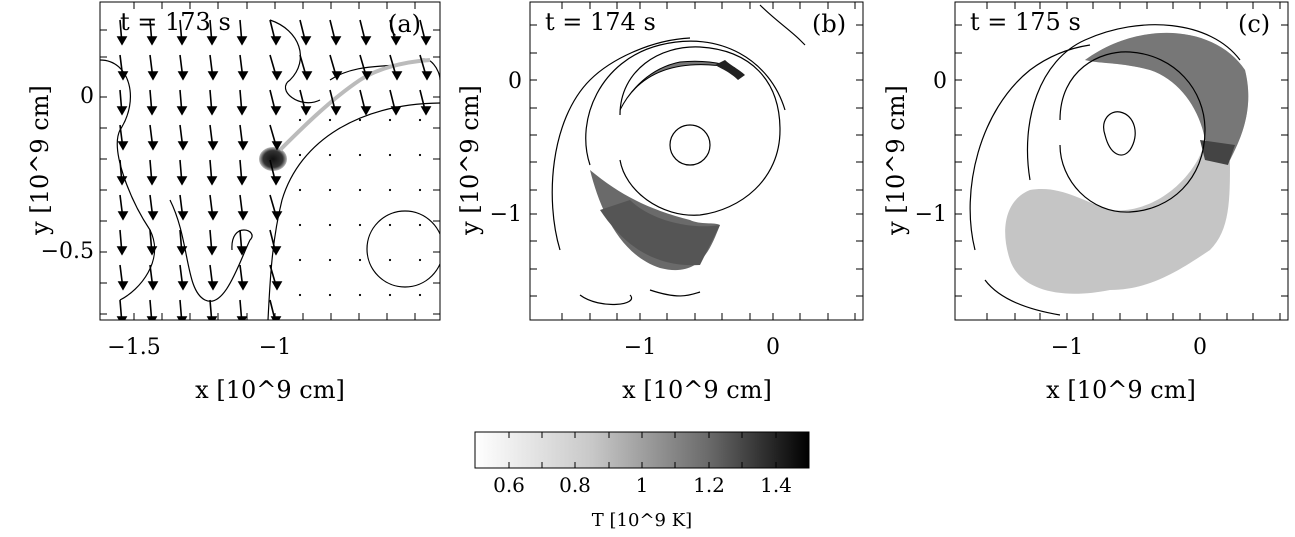  What do you see at coordinates (575, 485) in the screenshot?
I see `colorbar-tick-1: 0.8` at bounding box center [575, 485].